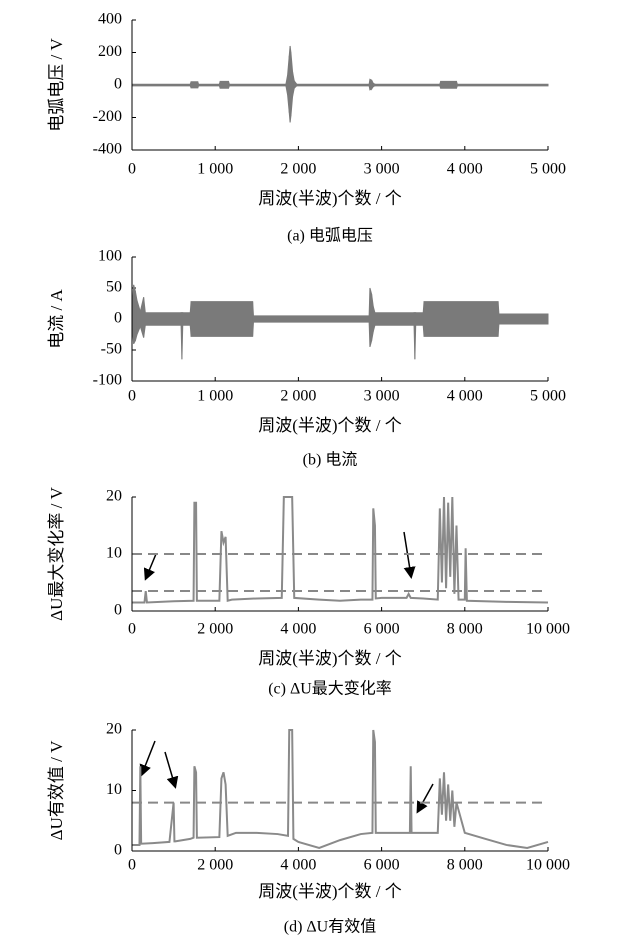 This screenshot has height=947, width=624. What do you see at coordinates (110, 19) in the screenshot?
I see `y-tick-label: 400` at bounding box center [110, 19].